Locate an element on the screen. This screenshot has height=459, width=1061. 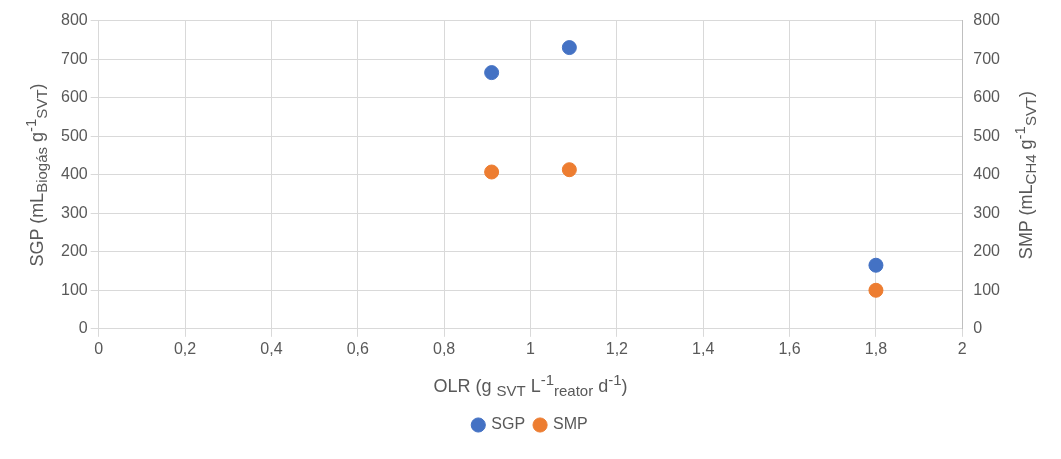
legend-label: SMP is located at coordinates (570, 424).